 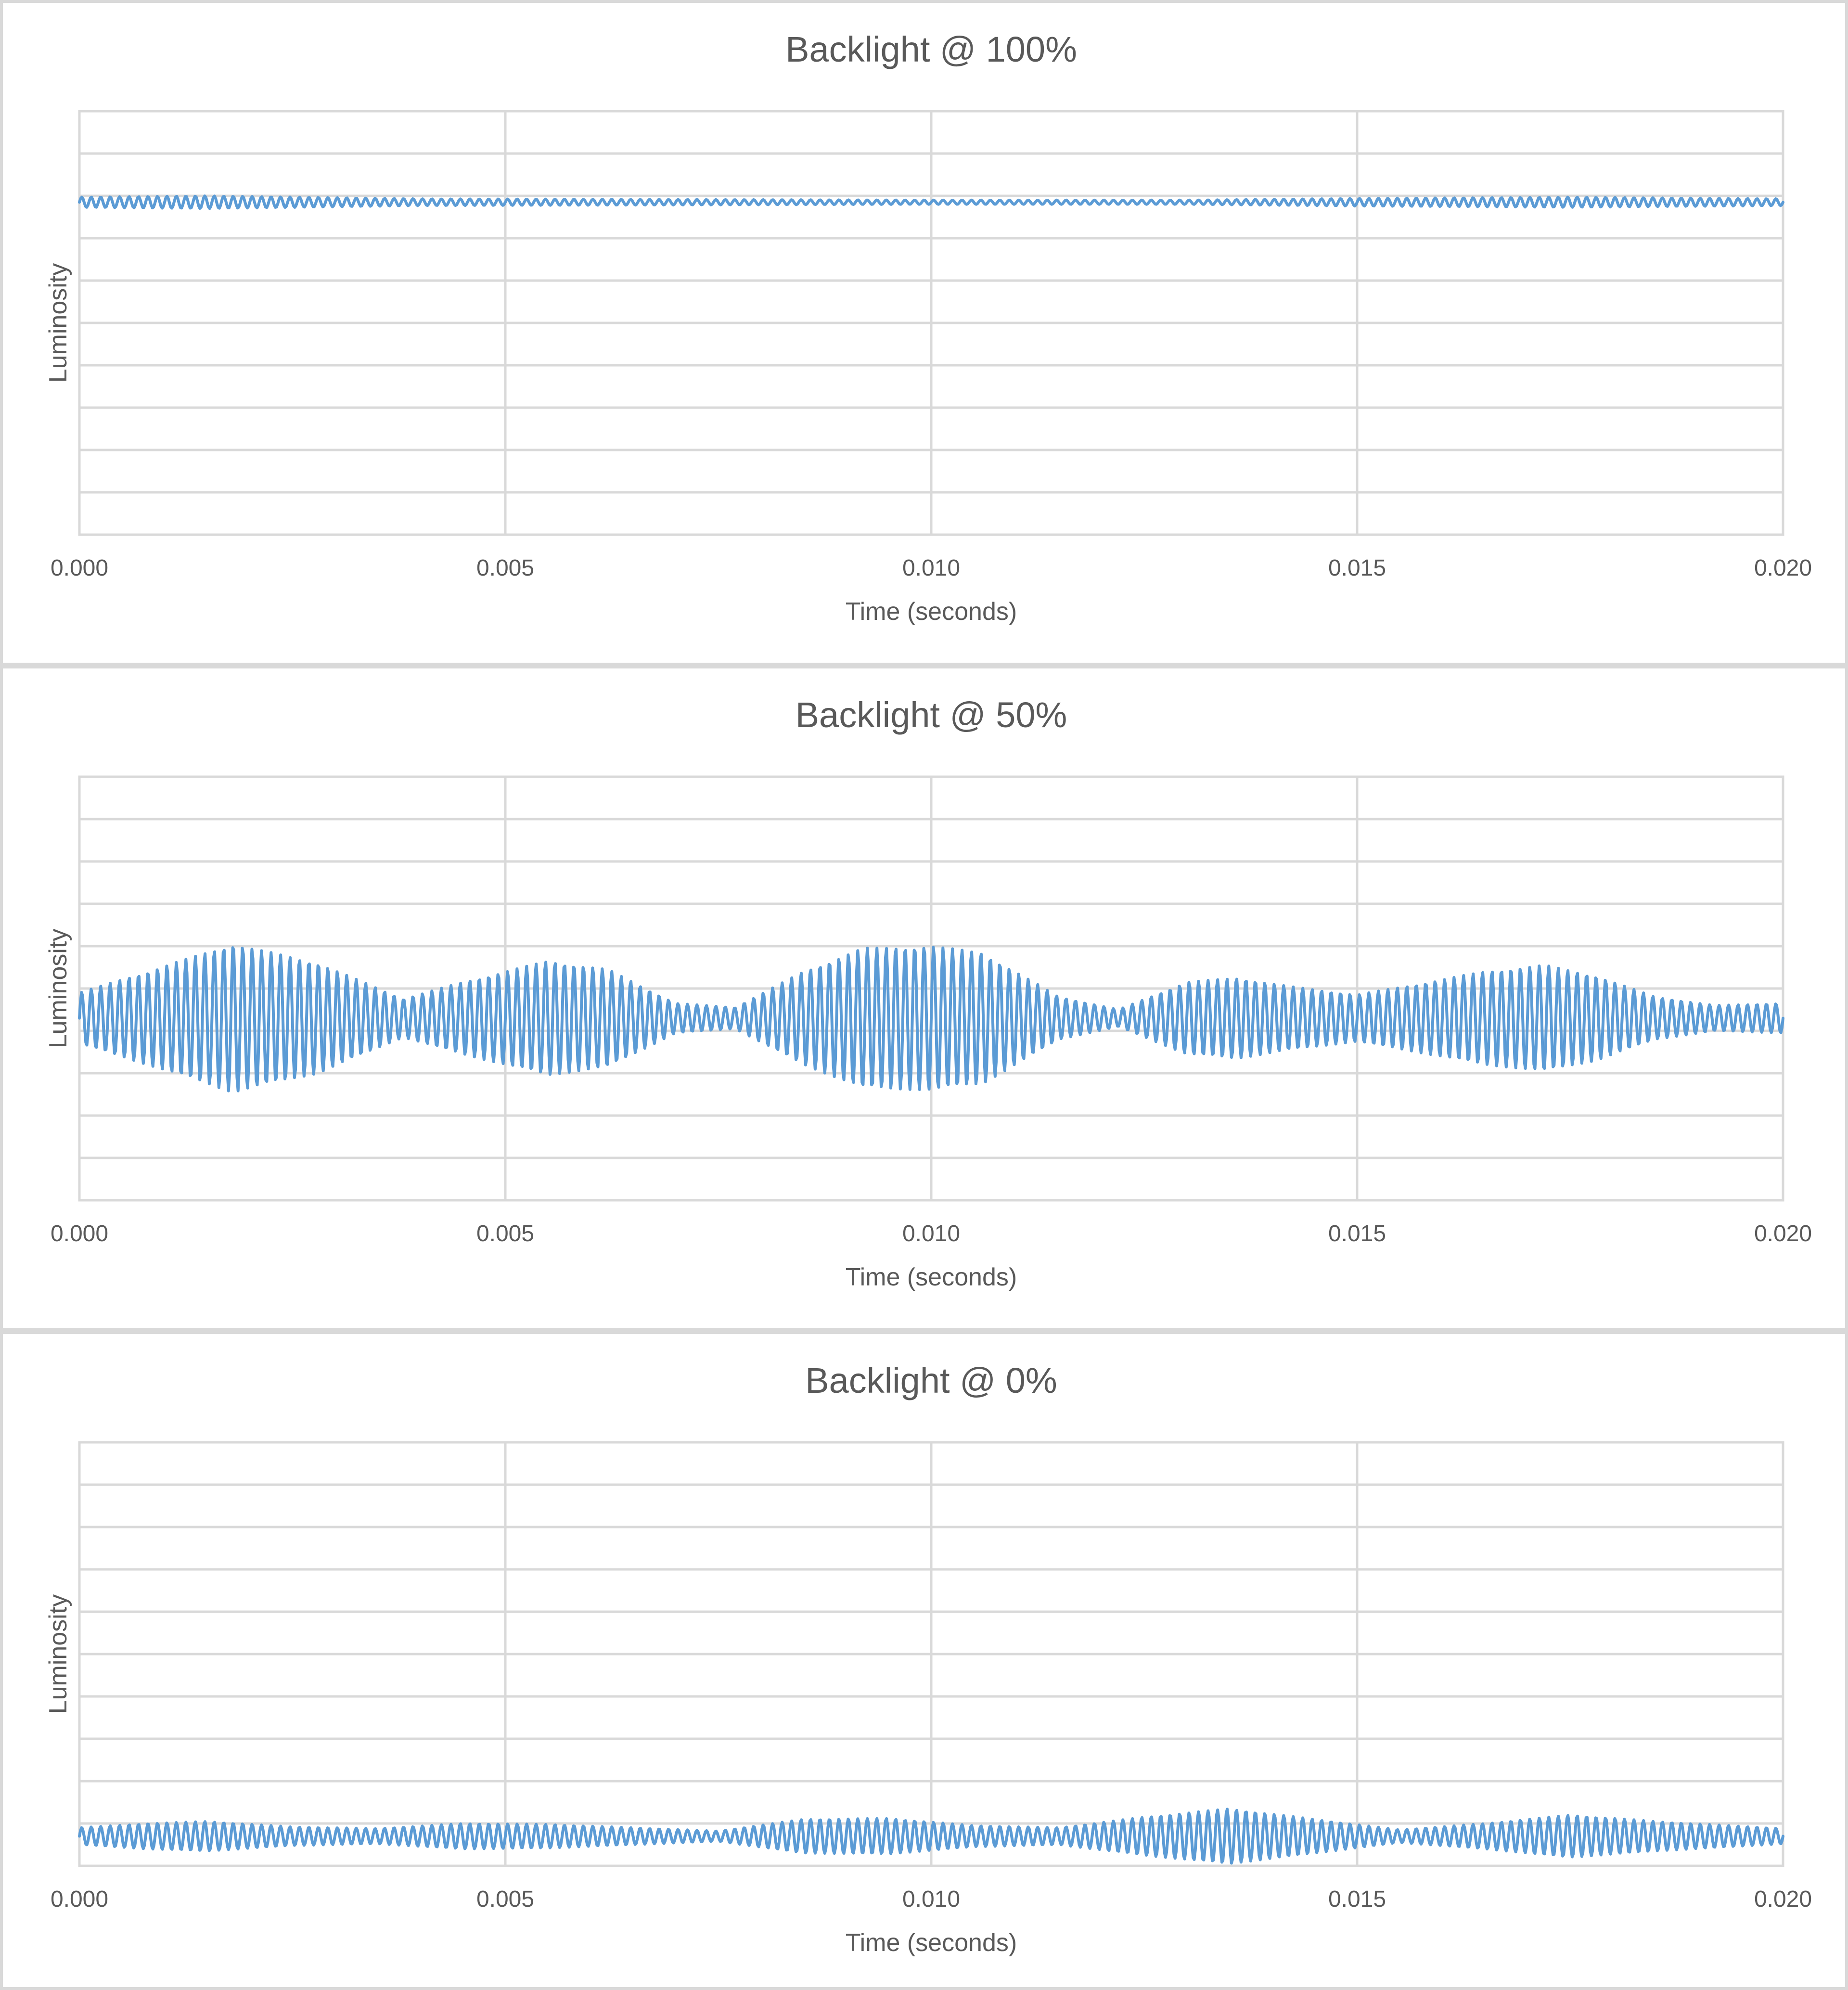 I want to click on chart-title: Backlight @ 100%, so click(x=931, y=49).